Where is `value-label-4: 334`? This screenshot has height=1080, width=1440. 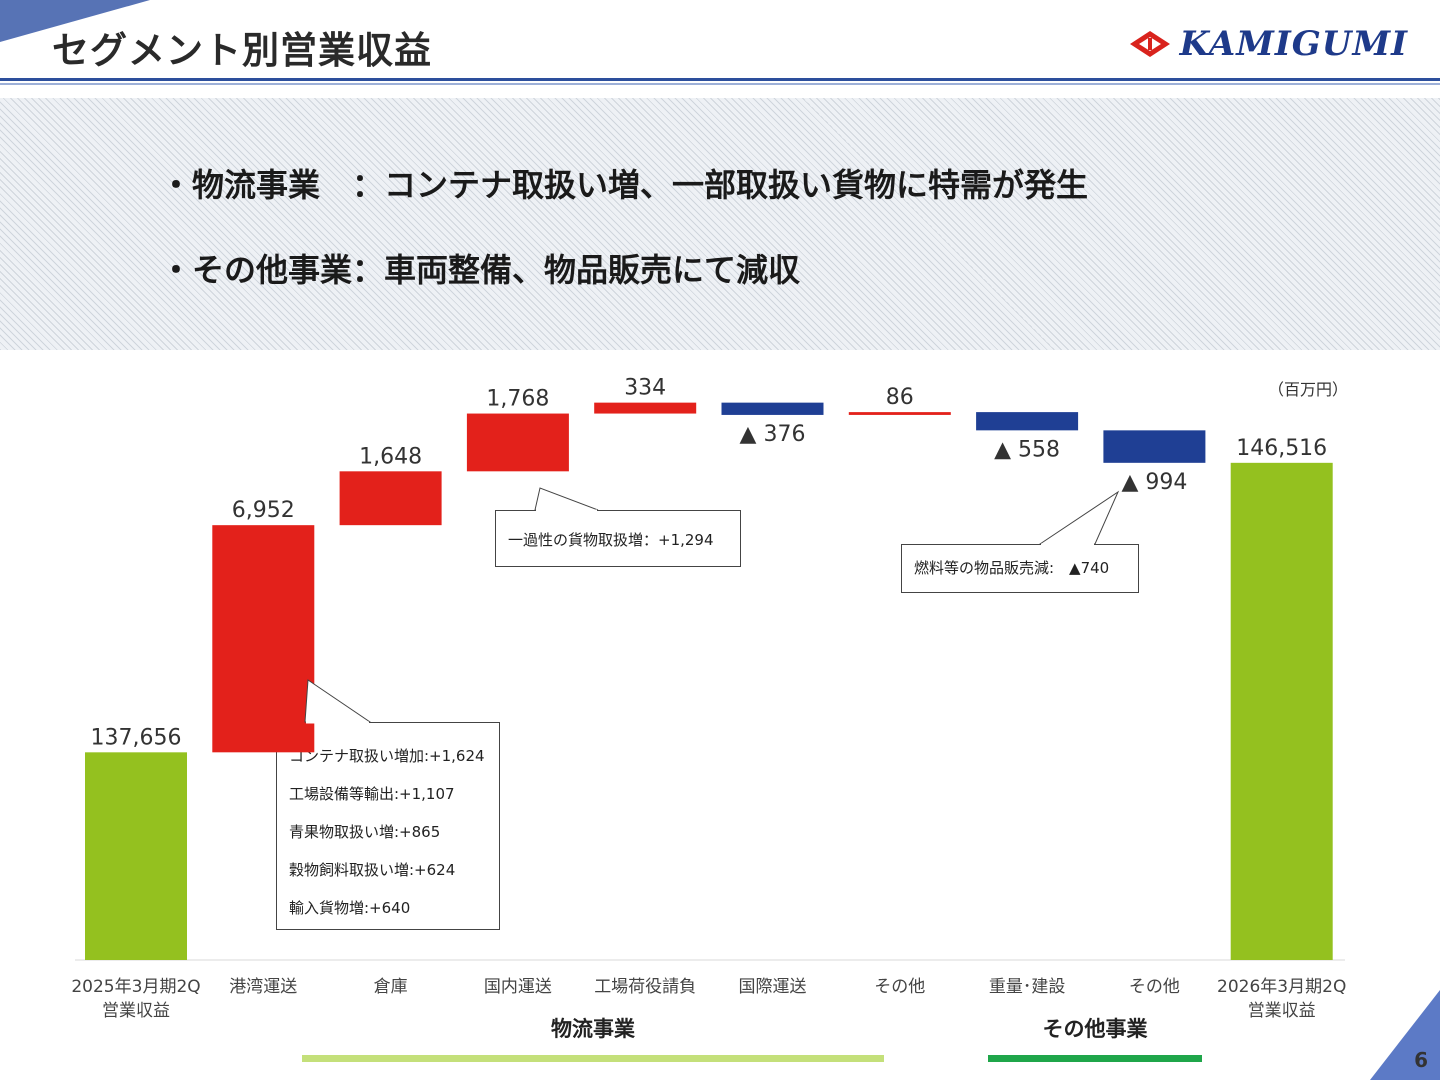
value-label-4: 334 is located at coordinates (645, 388).